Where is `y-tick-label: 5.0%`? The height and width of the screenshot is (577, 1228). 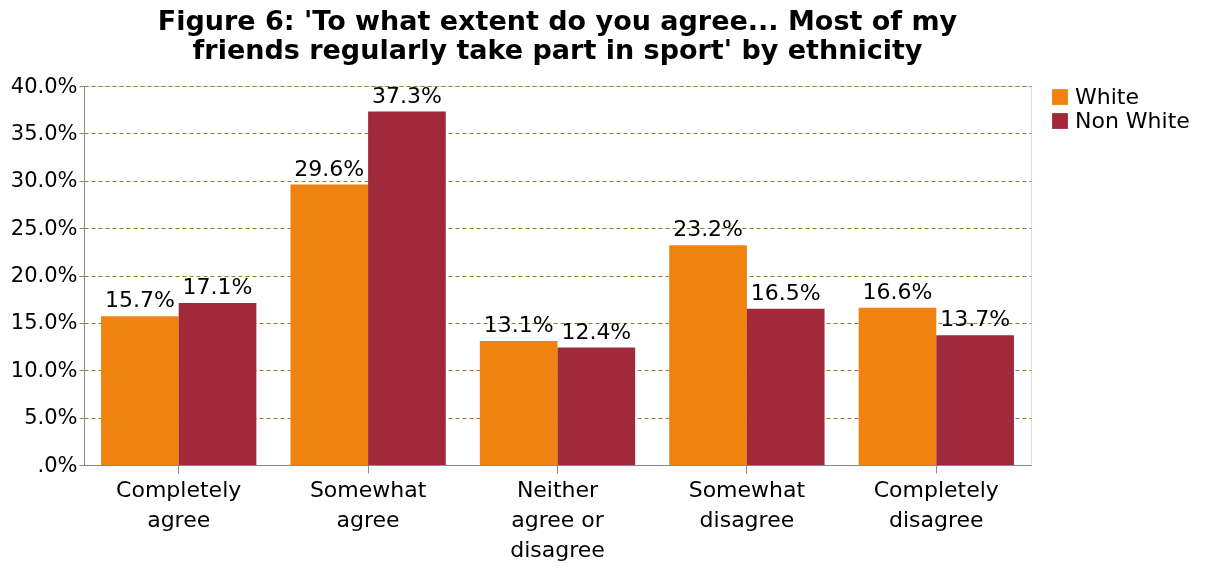 y-tick-label: 5.0% is located at coordinates (51, 417).